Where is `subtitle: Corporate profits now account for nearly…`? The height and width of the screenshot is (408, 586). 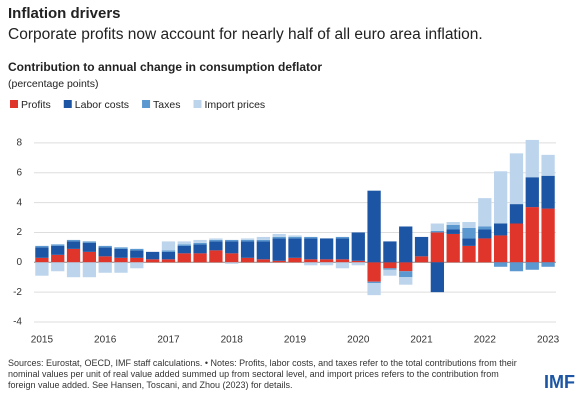 subtitle: Corporate profits now account for nearly… is located at coordinates (245, 34).